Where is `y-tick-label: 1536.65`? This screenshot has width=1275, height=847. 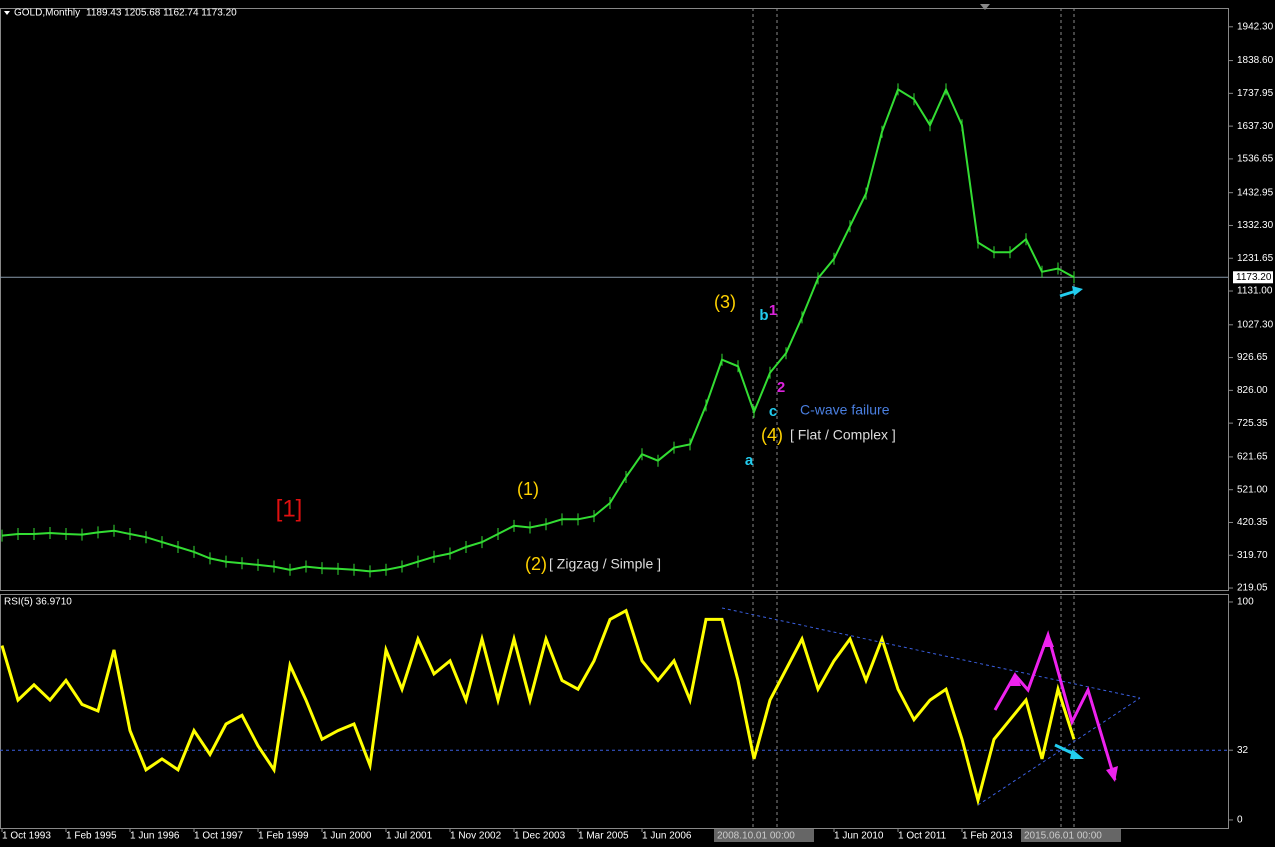 y-tick-label: 1536.65 is located at coordinates (1255, 159).